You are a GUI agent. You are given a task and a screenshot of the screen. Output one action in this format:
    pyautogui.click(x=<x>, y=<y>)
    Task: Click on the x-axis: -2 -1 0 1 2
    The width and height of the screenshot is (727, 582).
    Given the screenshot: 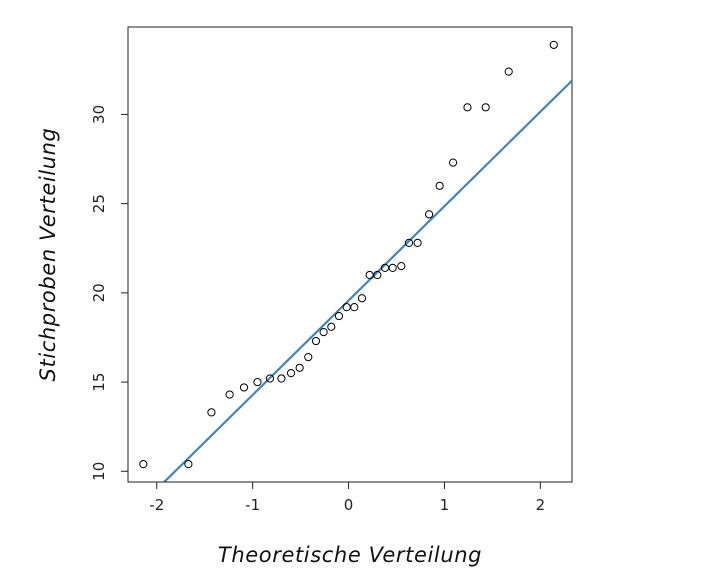 What is the action you would take?
    pyautogui.click(x=347, y=497)
    